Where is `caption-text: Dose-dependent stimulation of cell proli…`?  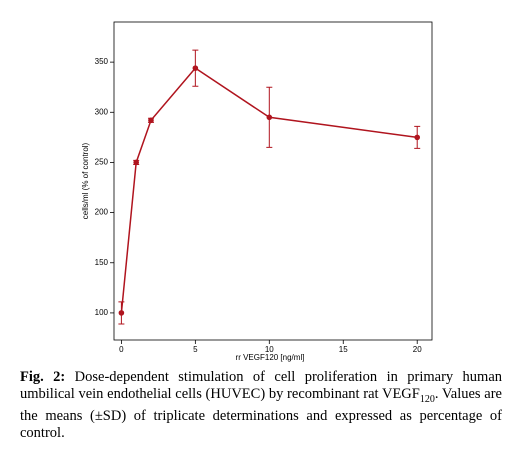 caption-text: Dose-dependent stimulation of cell proli… is located at coordinates (261, 385).